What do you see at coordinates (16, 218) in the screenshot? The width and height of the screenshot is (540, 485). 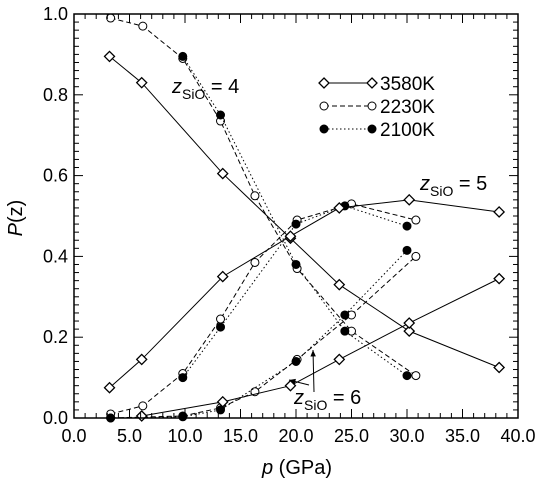 I see `y-axis-label: P(z)` at bounding box center [16, 218].